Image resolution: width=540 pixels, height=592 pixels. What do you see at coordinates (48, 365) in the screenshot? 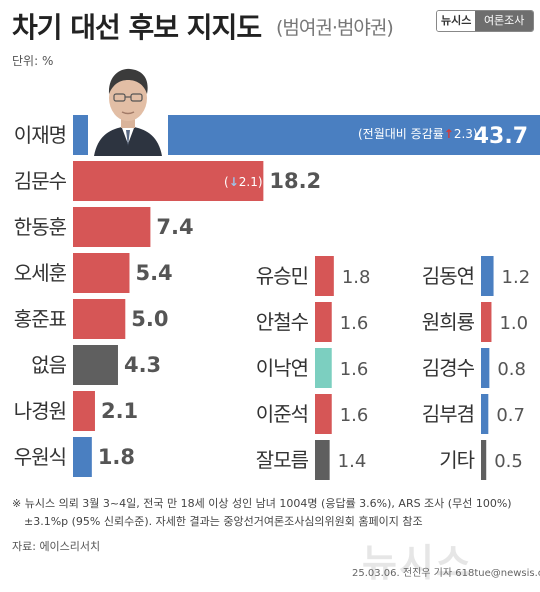
I see `candidate-name-없음: 없음` at bounding box center [48, 365].